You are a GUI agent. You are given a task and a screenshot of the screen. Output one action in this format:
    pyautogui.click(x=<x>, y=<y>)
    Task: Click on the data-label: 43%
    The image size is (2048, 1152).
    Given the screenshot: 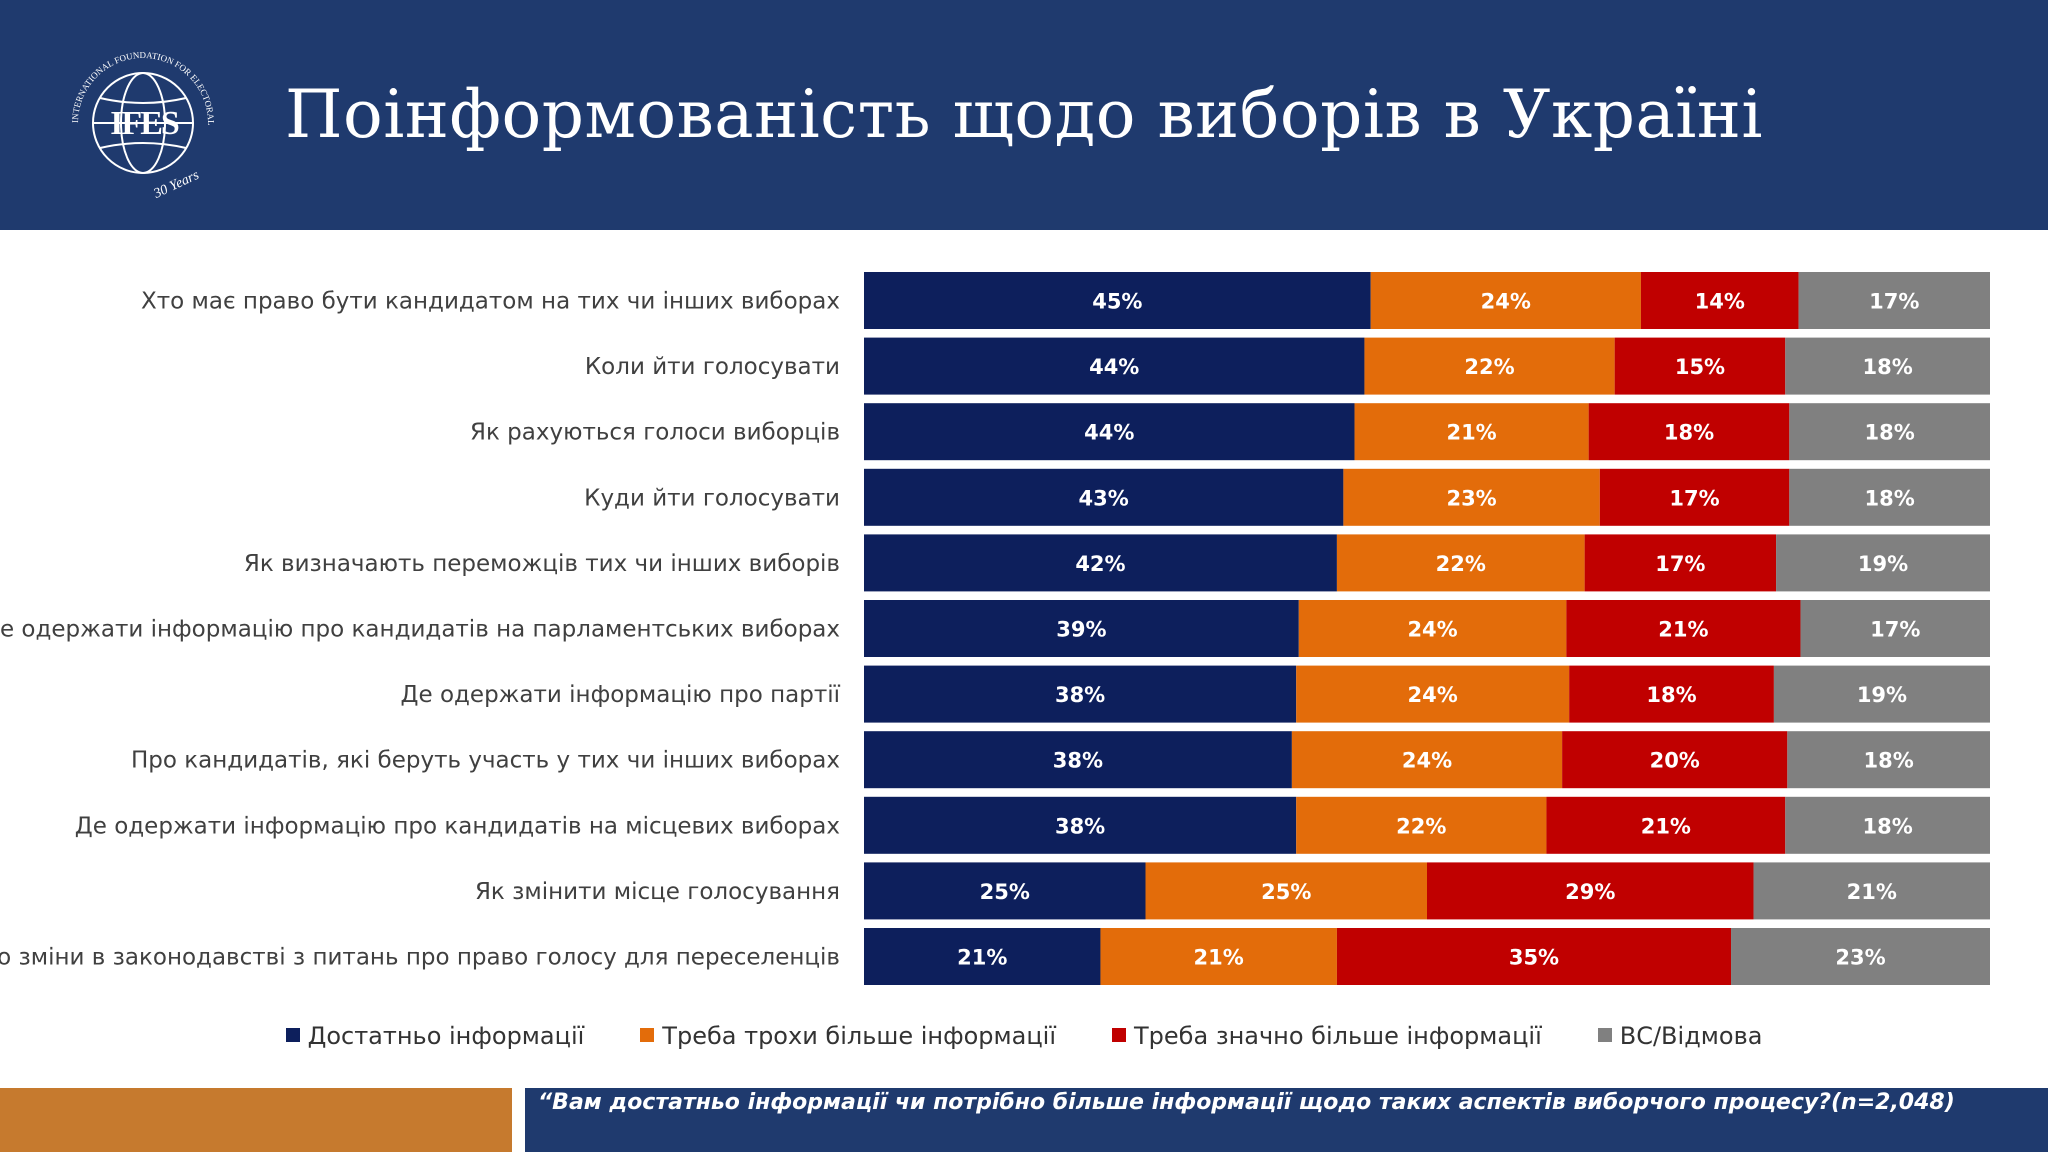 What is the action you would take?
    pyautogui.click(x=1104, y=498)
    